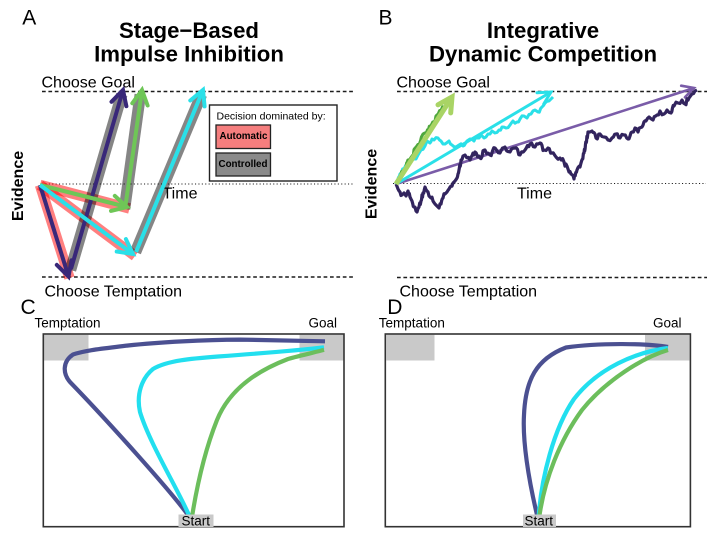 The image size is (711, 537). What do you see at coordinates (394, 307) in the screenshot?
I see `svg-text: D` at bounding box center [394, 307].